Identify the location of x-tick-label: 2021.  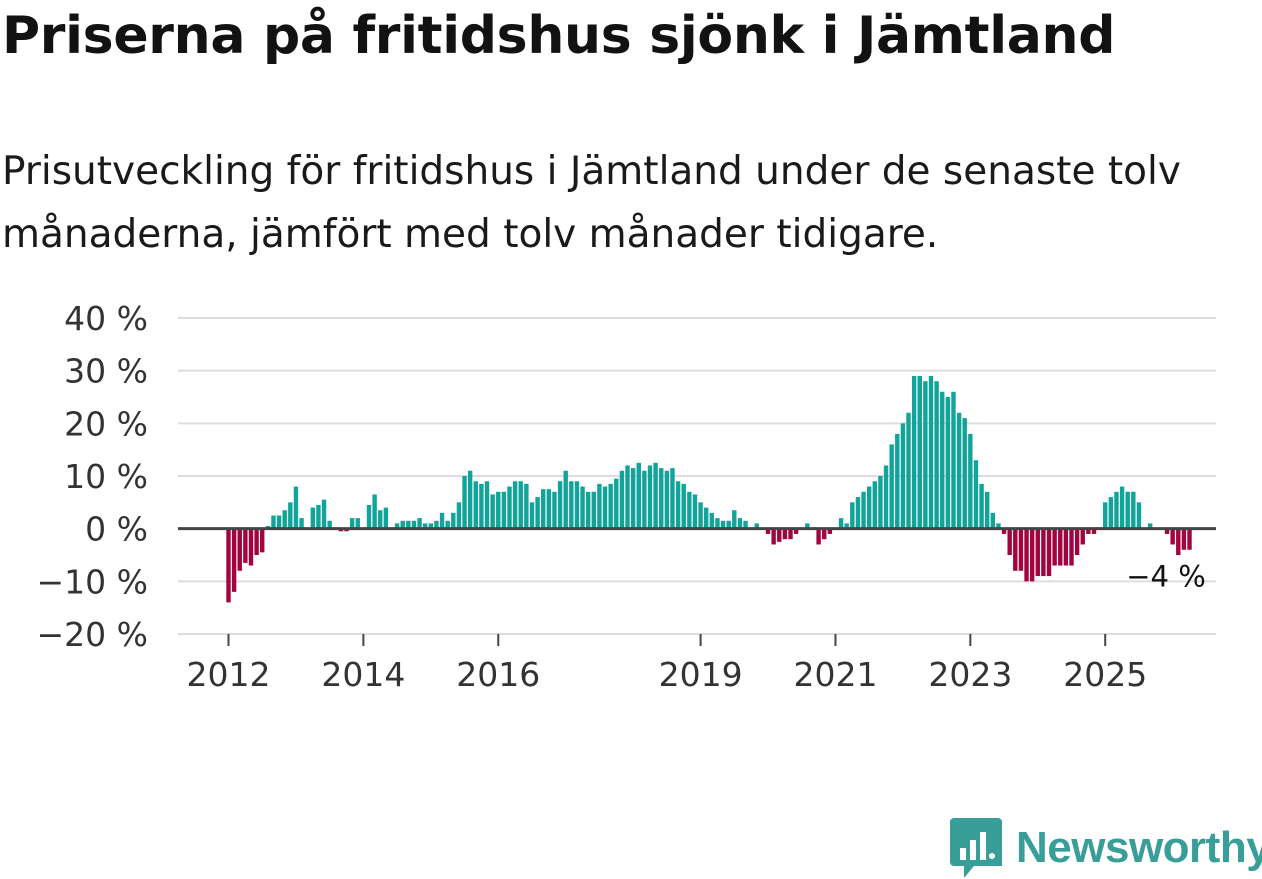
(835, 674).